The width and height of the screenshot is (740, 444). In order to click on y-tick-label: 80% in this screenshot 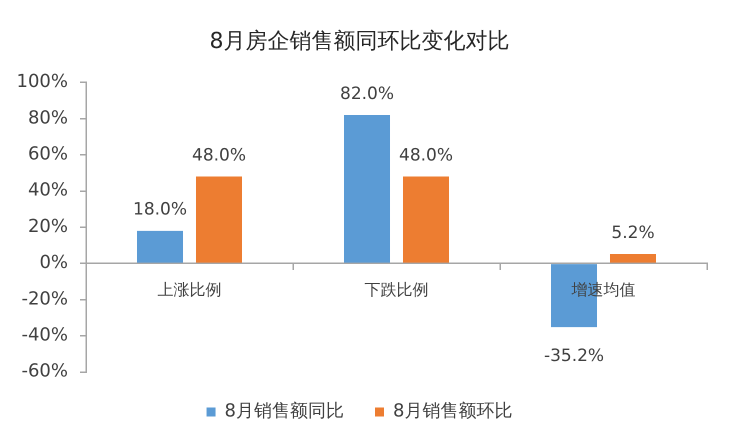, I will do `click(48, 117)`.